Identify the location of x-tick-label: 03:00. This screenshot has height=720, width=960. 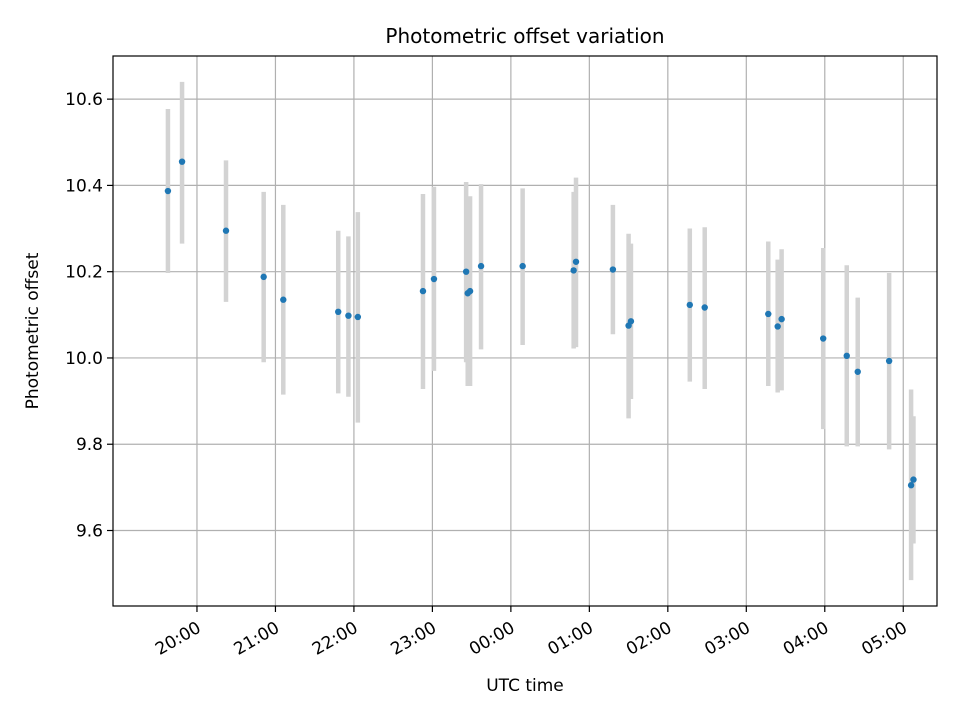
(727, 639).